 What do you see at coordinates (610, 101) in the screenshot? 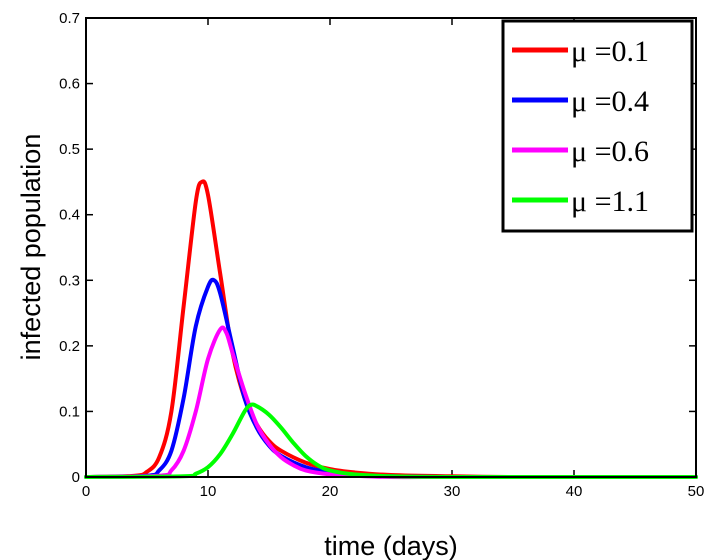
I see `legend-label-2: μ =0.4` at bounding box center [610, 101].